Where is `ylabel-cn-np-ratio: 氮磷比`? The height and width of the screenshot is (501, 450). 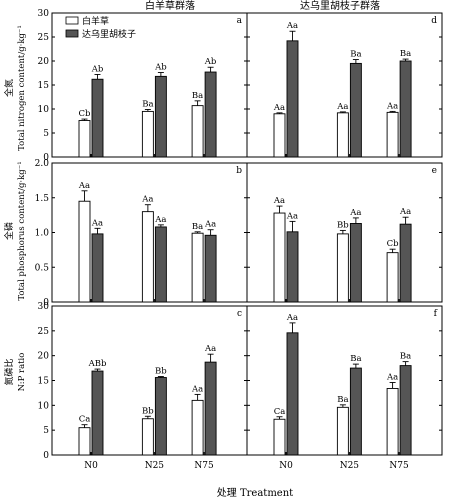
ylabel-cn-np-ratio: 氮磷比 is located at coordinates (9, 371).